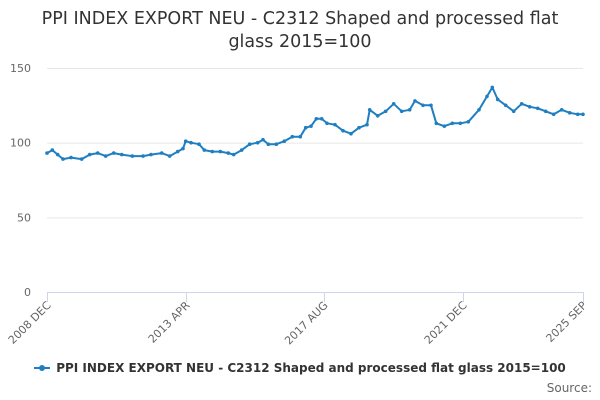 The width and height of the screenshot is (600, 400). Describe the element at coordinates (306, 323) in the screenshot. I see `x-tick-label: 2017 AUG` at that location.